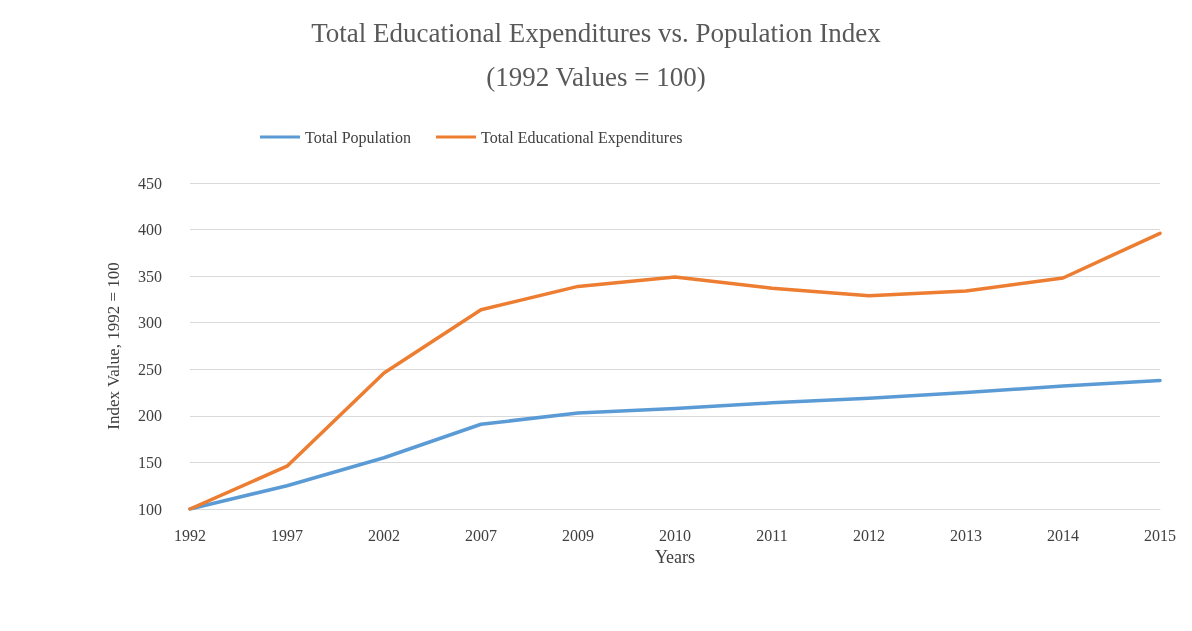  What do you see at coordinates (966, 535) in the screenshot?
I see `x-tick-label: 2013` at bounding box center [966, 535].